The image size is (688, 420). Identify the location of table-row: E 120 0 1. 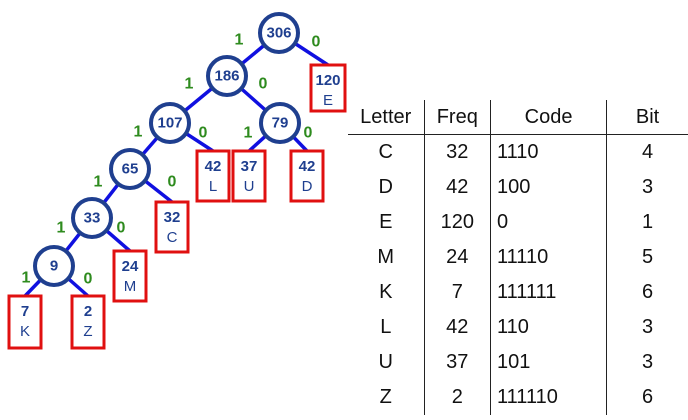
(518, 222).